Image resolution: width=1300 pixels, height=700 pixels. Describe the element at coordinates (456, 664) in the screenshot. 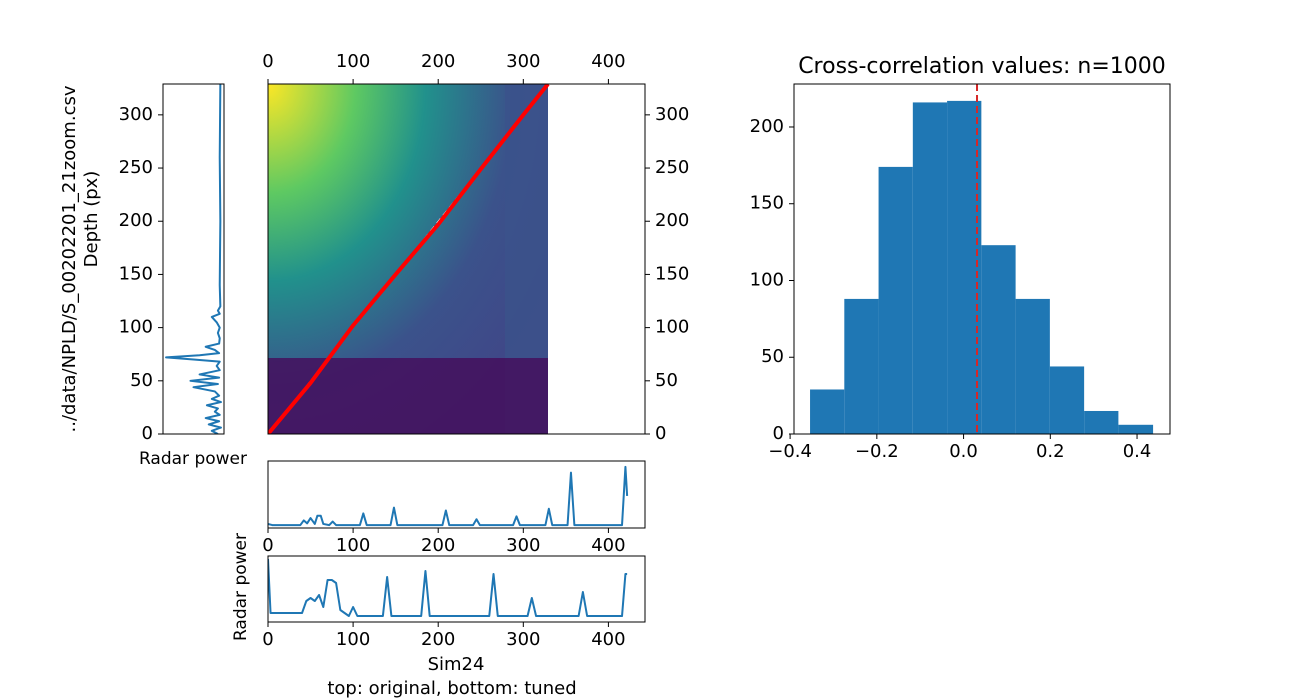

I see `x-axis-label: Sim24` at that location.